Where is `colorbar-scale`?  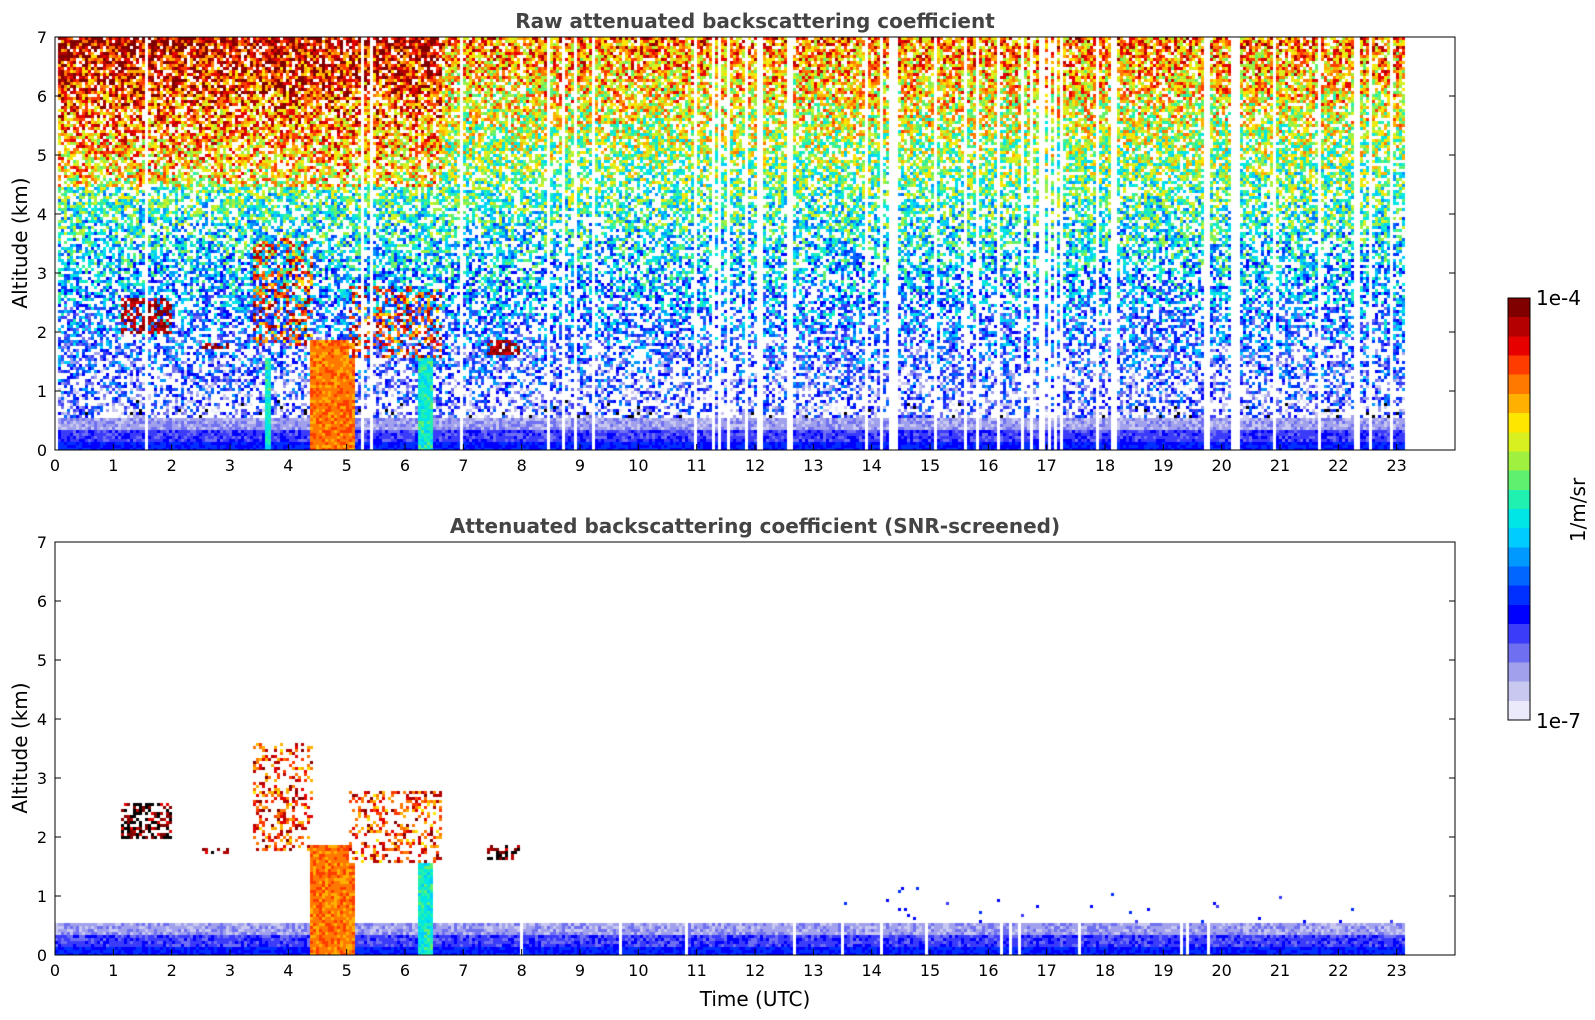
colorbar-scale is located at coordinates (1519, 509).